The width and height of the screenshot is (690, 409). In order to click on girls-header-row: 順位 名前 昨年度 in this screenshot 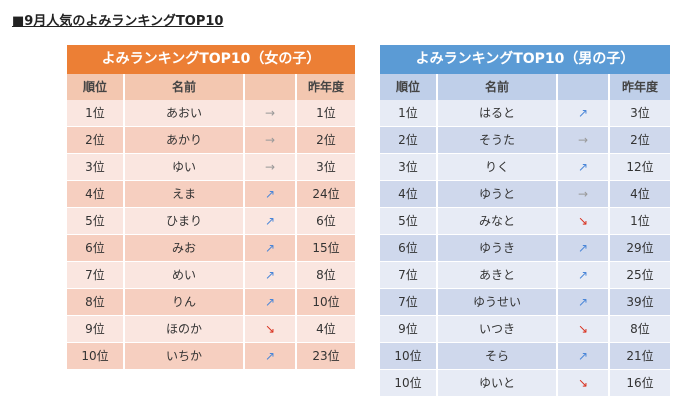, I will do `click(211, 87)`.